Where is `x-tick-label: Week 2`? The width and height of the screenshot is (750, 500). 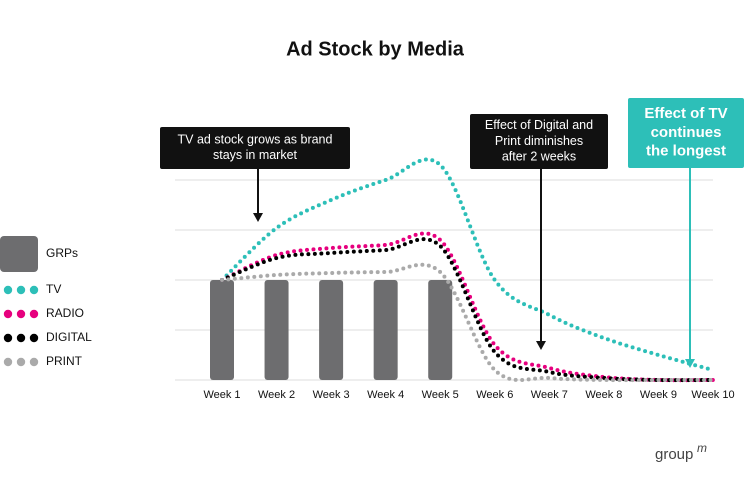
x-tick-label: Week 2 is located at coordinates (276, 395).